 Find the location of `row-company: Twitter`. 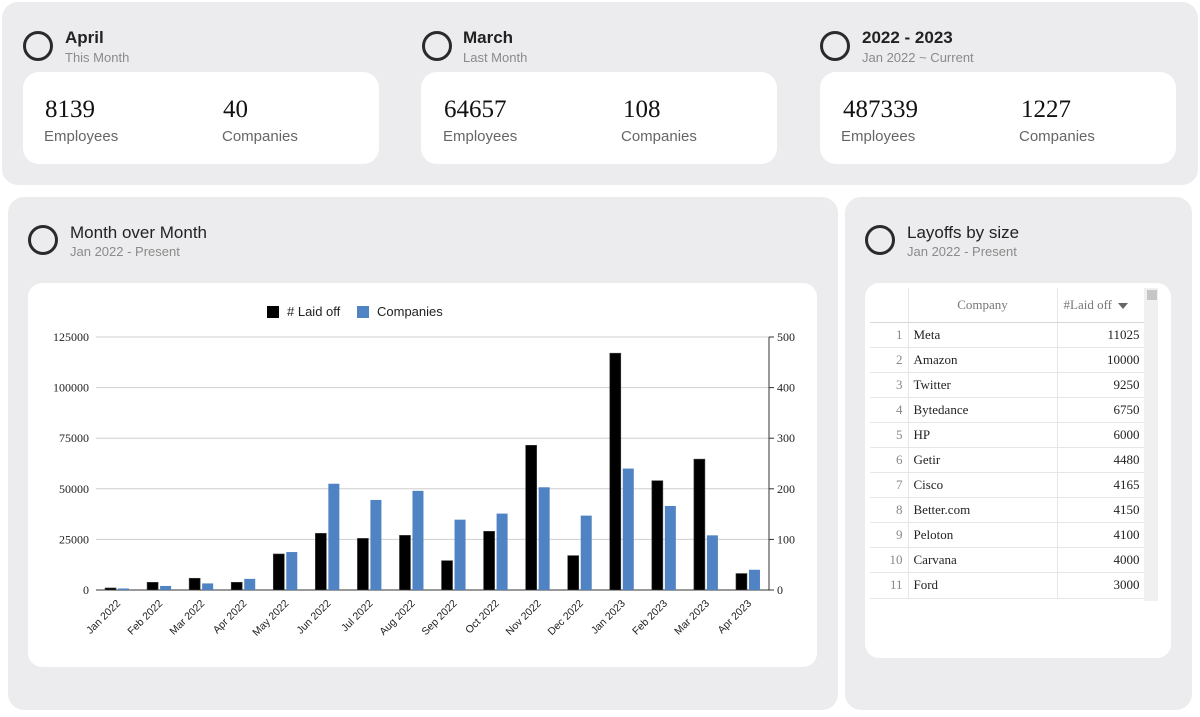

row-company: Twitter is located at coordinates (983, 385).